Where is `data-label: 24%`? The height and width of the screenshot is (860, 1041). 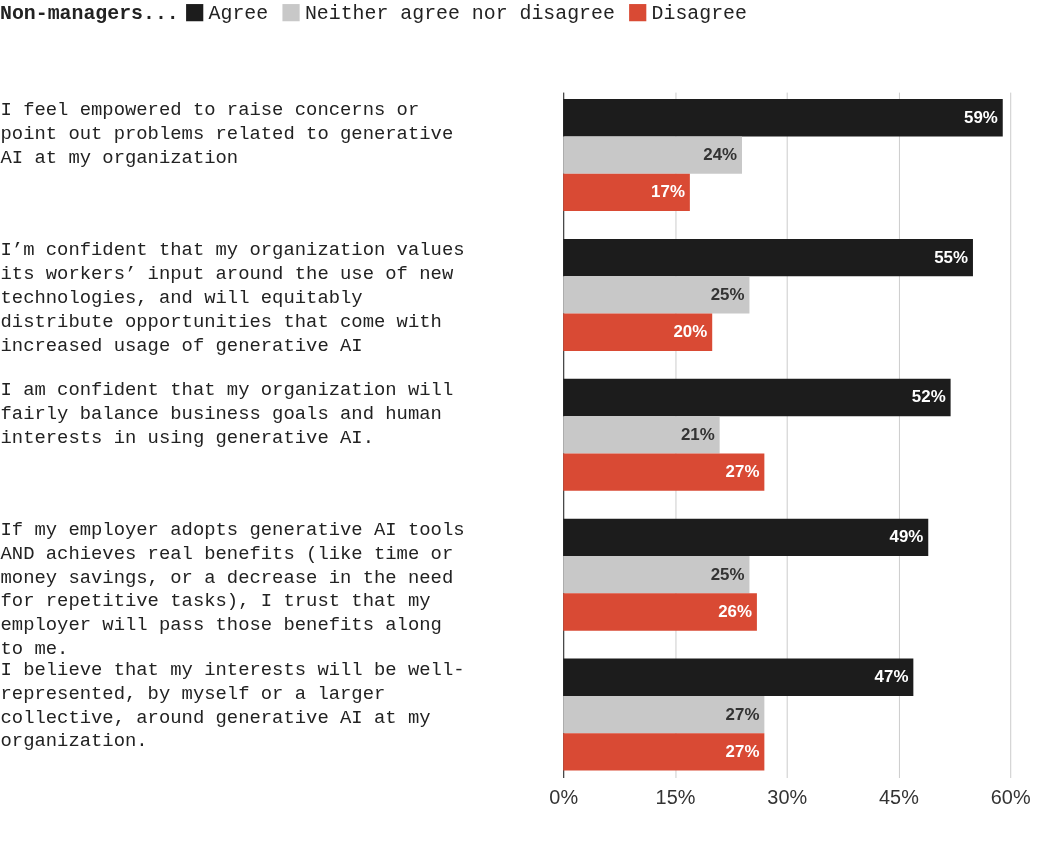
data-label: 24% is located at coordinates (720, 155).